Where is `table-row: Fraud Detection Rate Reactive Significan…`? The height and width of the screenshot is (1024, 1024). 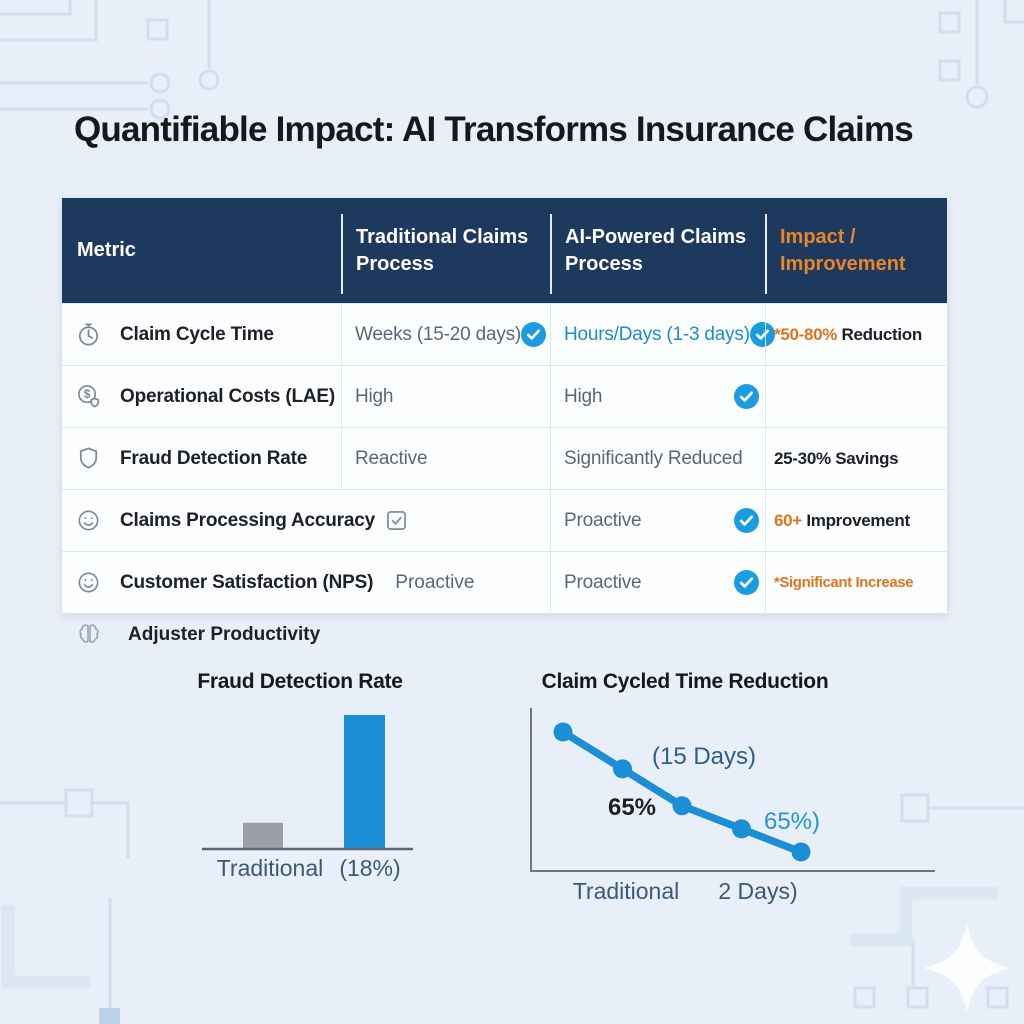 table-row: Fraud Detection Rate Reactive Significan… is located at coordinates (504, 458).